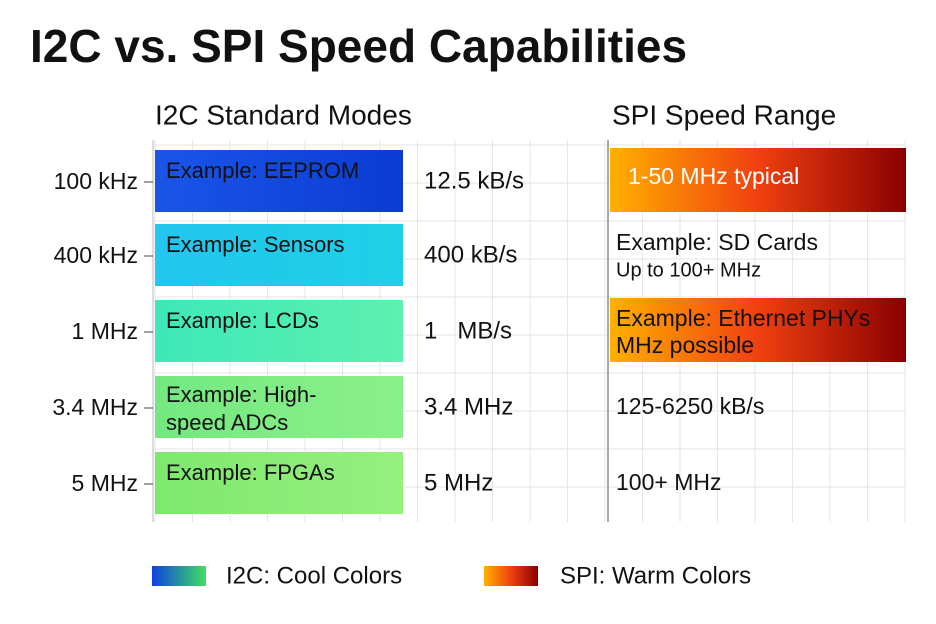 Image resolution: width=936 pixels, height=624 pixels. What do you see at coordinates (358, 46) in the screenshot?
I see `title: I2C vs. SPI Speed Capabilities` at bounding box center [358, 46].